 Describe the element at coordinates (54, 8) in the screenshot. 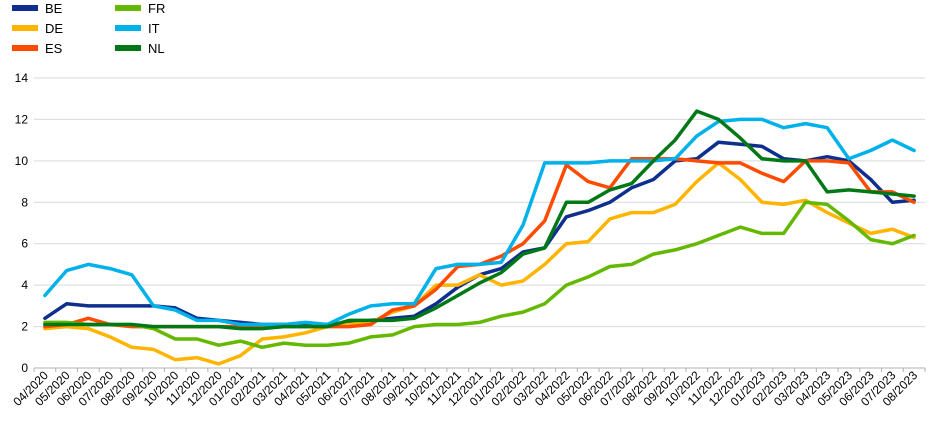

I see `legend-label-be: BE` at that location.